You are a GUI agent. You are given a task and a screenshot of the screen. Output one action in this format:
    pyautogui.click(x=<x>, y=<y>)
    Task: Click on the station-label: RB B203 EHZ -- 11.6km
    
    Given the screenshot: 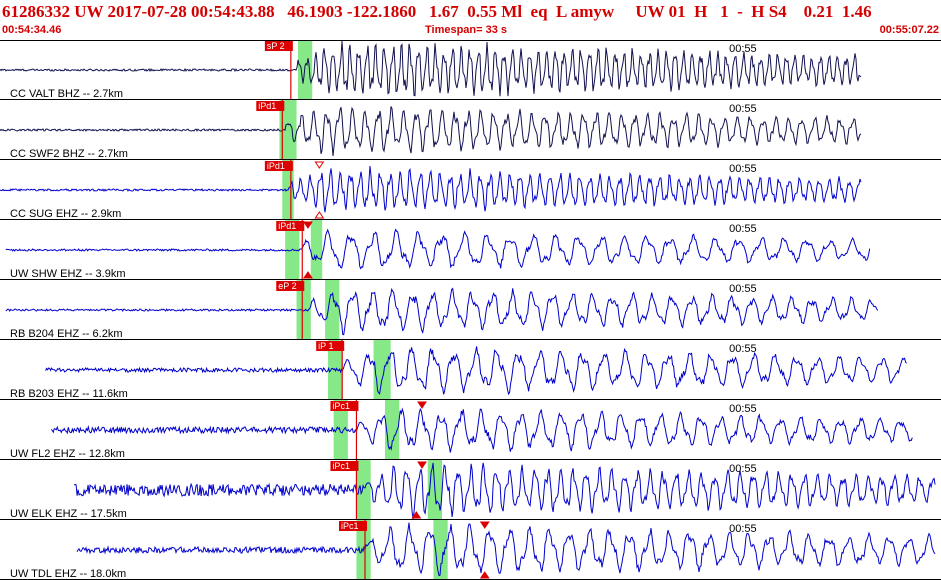 What is the action you would take?
    pyautogui.click(x=69, y=394)
    